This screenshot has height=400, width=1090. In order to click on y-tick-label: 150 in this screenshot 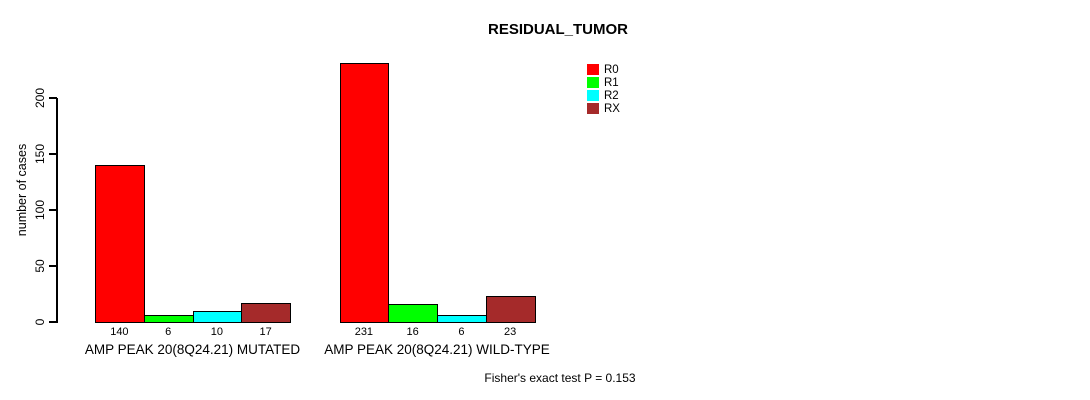, I will do `click(40, 154)`.